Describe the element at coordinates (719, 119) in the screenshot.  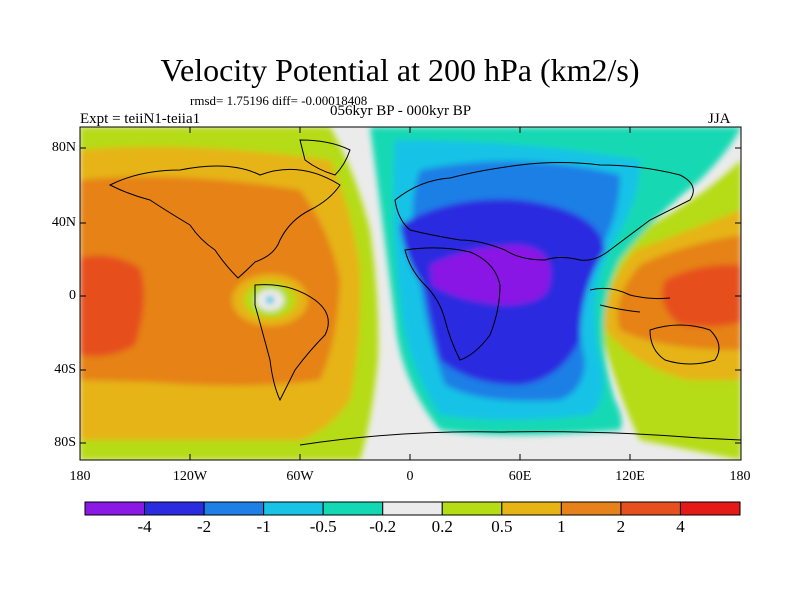
I see `season-label: JJA` at that location.